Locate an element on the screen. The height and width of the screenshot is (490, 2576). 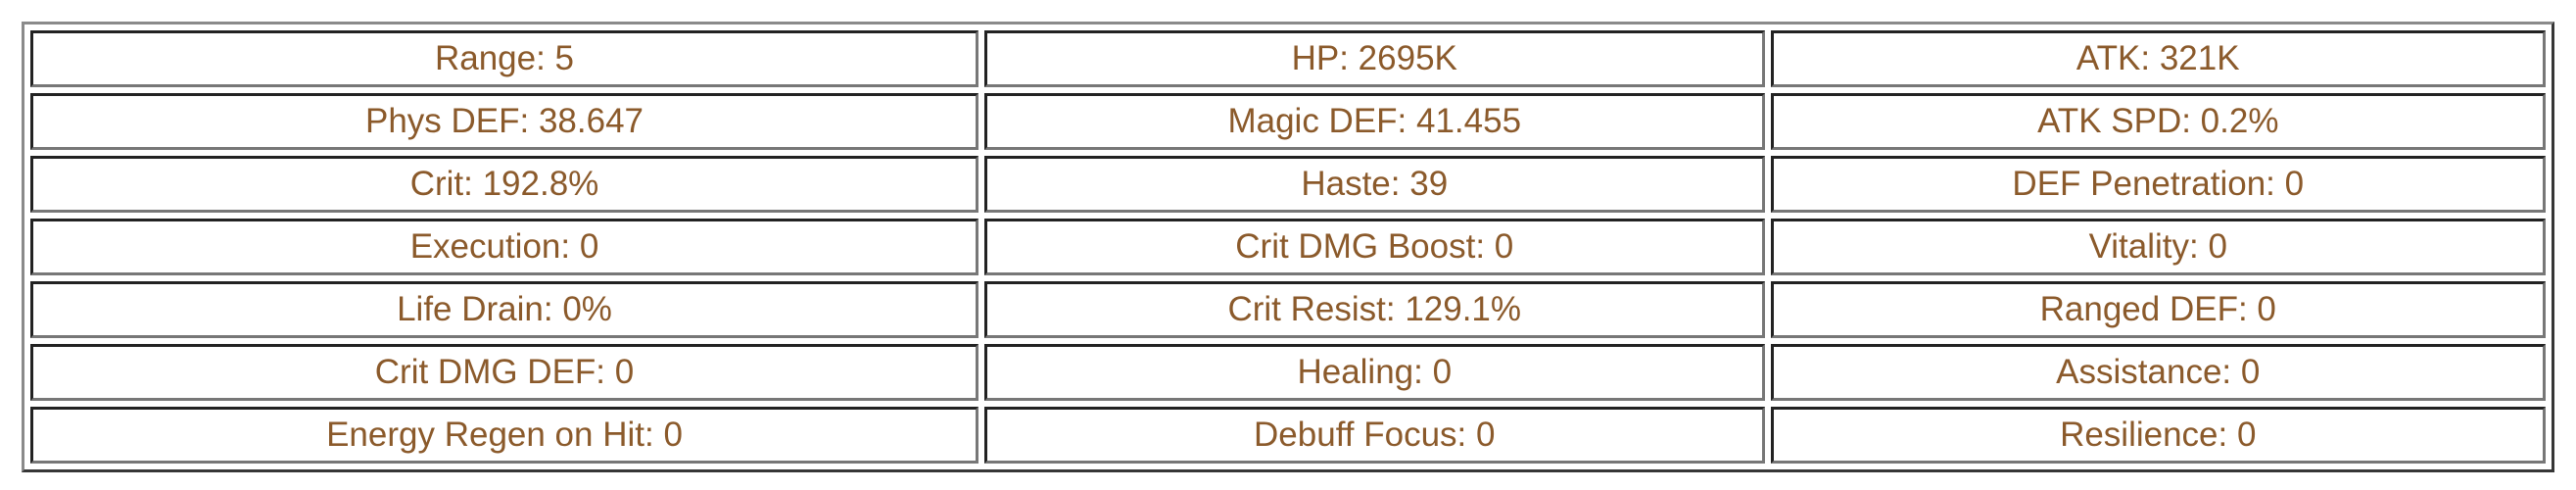
stat-cell: HP: 2695K is located at coordinates (1374, 58).